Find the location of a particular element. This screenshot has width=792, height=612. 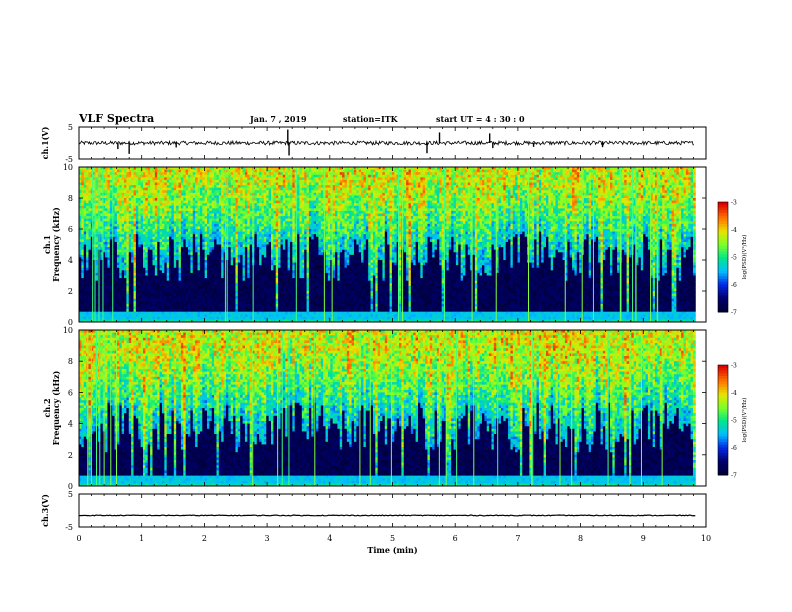

x-tick-label: 9 is located at coordinates (643, 538).